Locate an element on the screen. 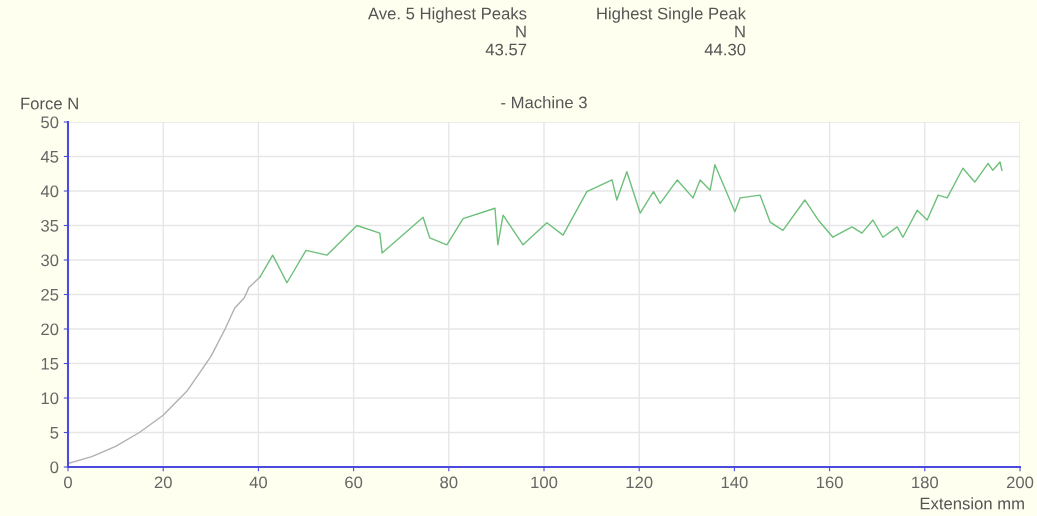 The width and height of the screenshot is (1037, 516). x-tick-label: 0 is located at coordinates (68, 482).